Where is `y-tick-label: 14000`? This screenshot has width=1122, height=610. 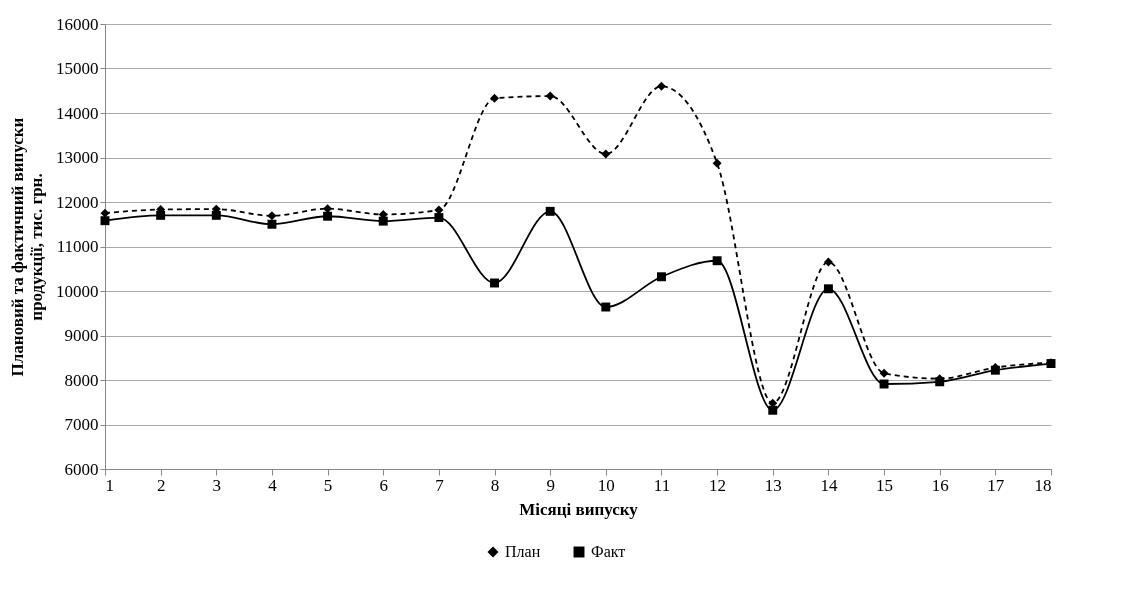
y-tick-label: 14000 is located at coordinates (77, 113).